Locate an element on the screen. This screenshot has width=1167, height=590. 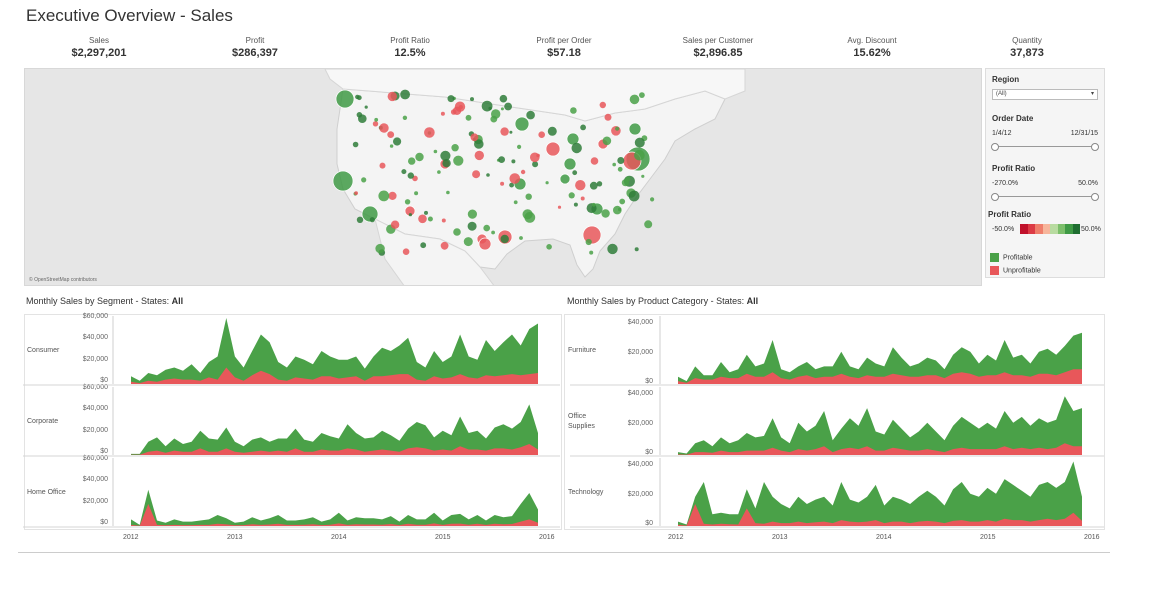
segment-section-title: Monthly Sales by Segment - States: All is located at coordinates (104, 301).